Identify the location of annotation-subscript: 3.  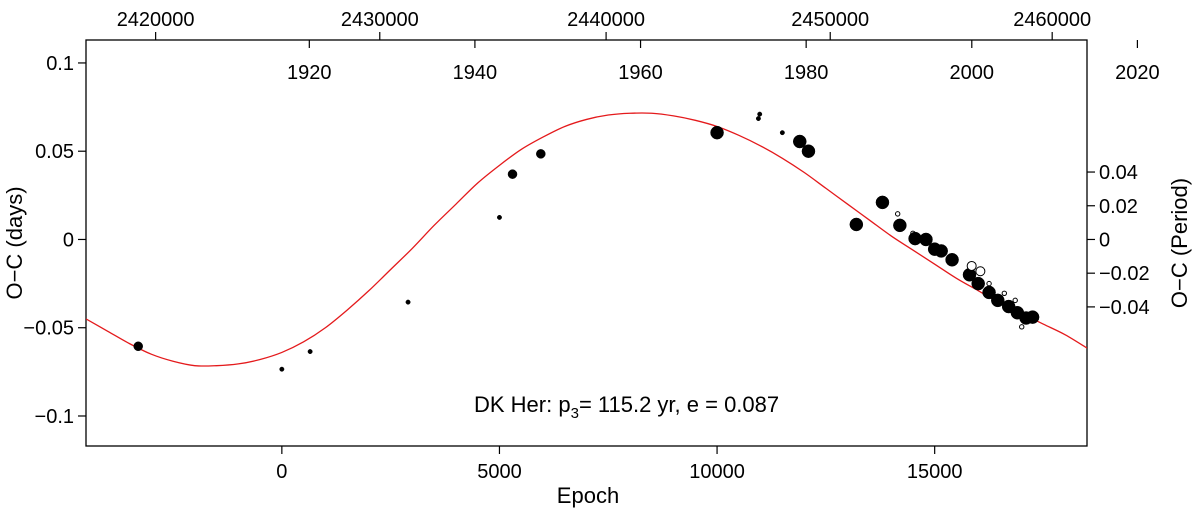
(575, 413).